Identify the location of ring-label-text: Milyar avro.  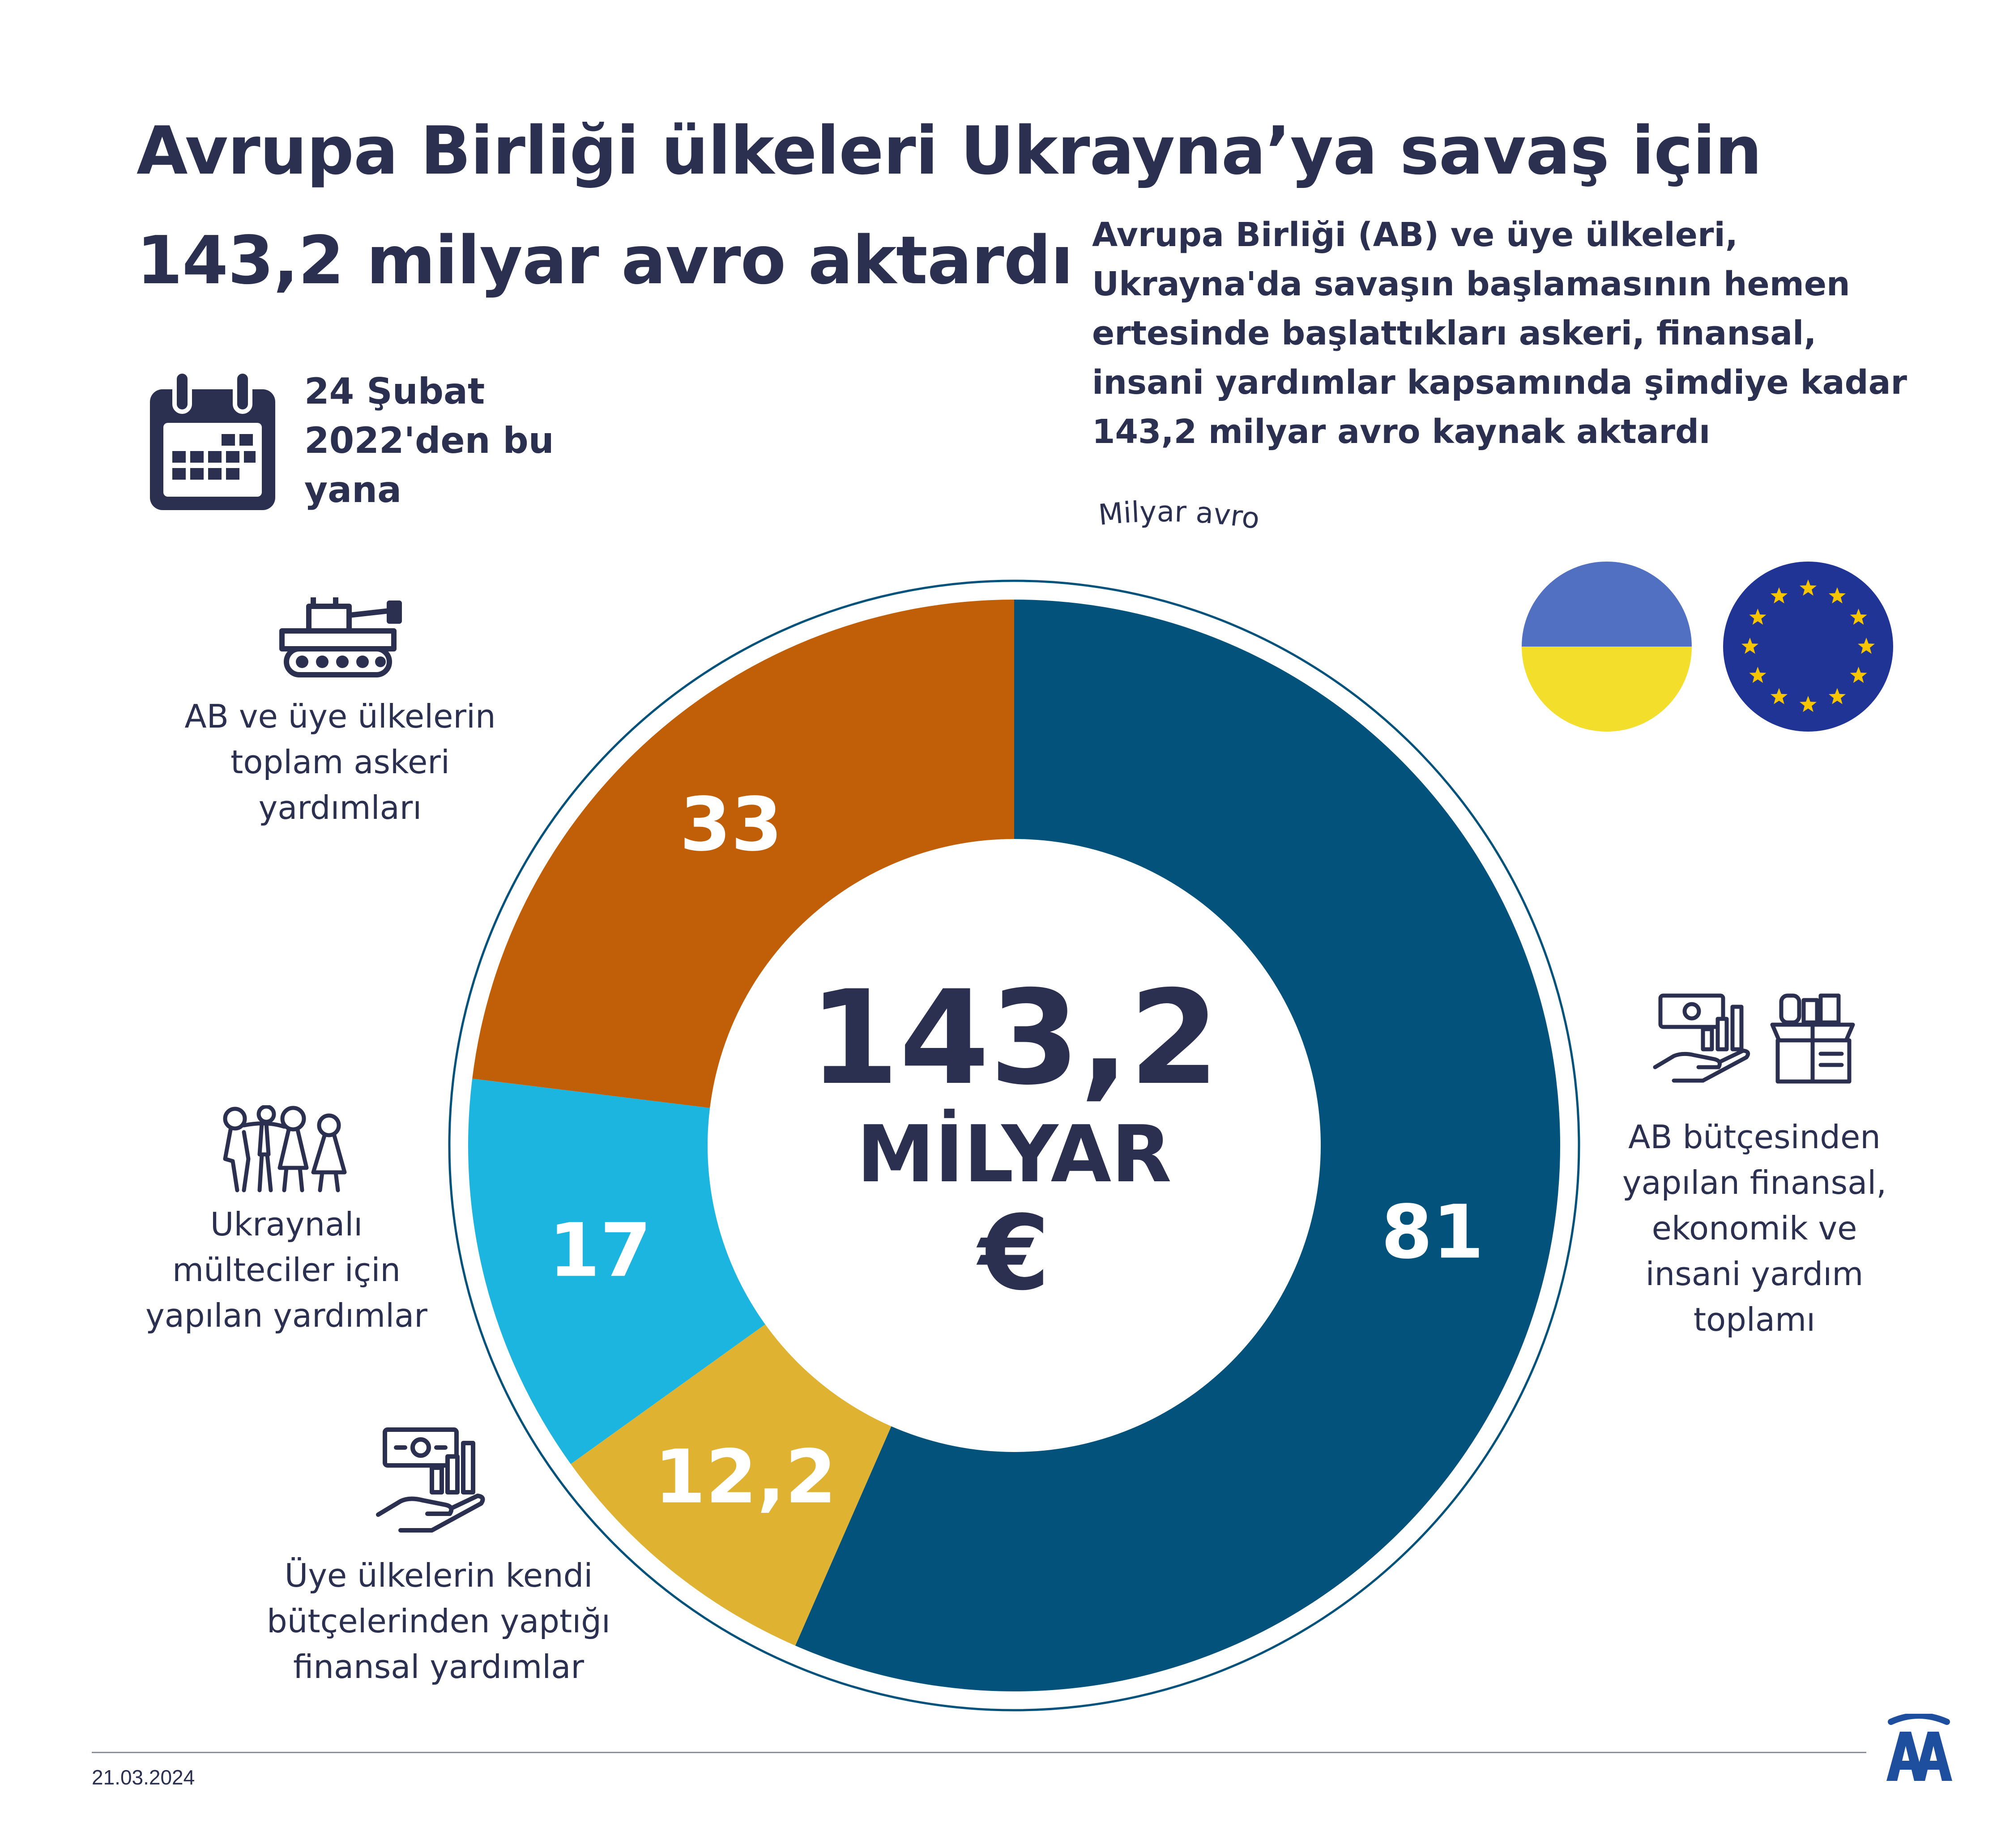
(1179, 515).